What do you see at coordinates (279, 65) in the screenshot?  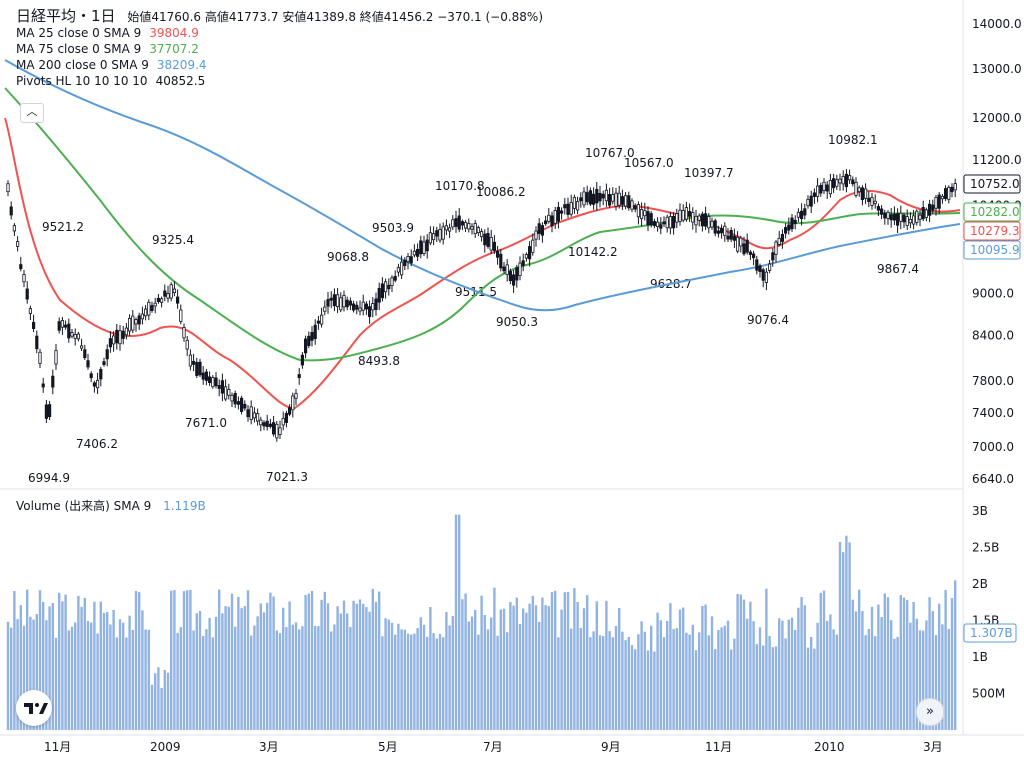 I see `indicator-ma200: MA 200 close 0 SMA 9 38209.4` at bounding box center [279, 65].